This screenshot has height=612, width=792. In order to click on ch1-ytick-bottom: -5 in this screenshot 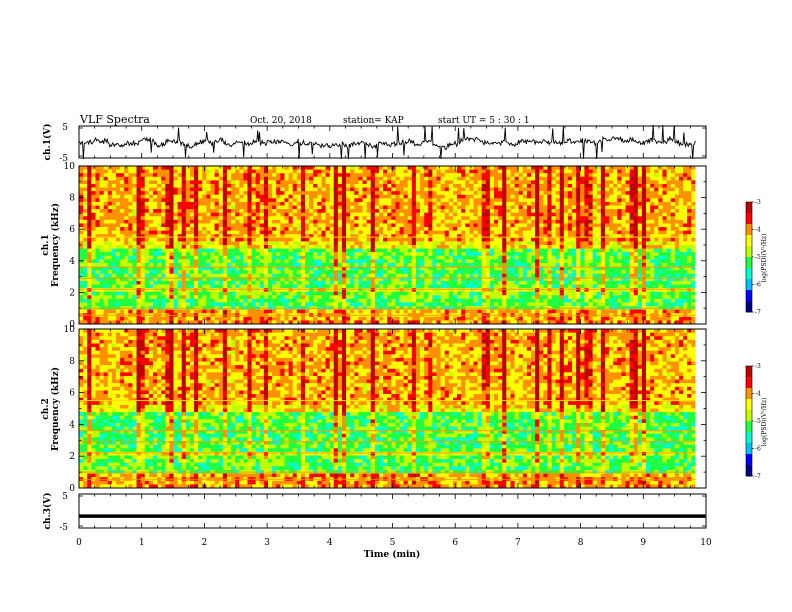, I will do `click(63, 159)`.